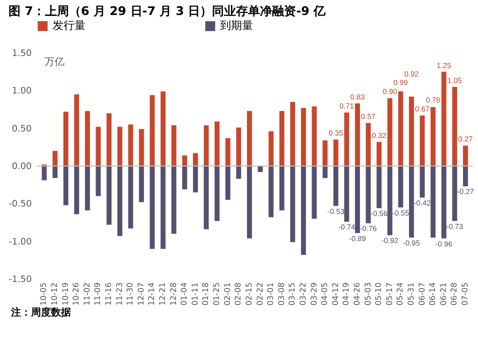 This screenshot has width=478, height=354. What do you see at coordinates (205, 294) in the screenshot?
I see `x-tick-label: 01-18` at bounding box center [205, 294].